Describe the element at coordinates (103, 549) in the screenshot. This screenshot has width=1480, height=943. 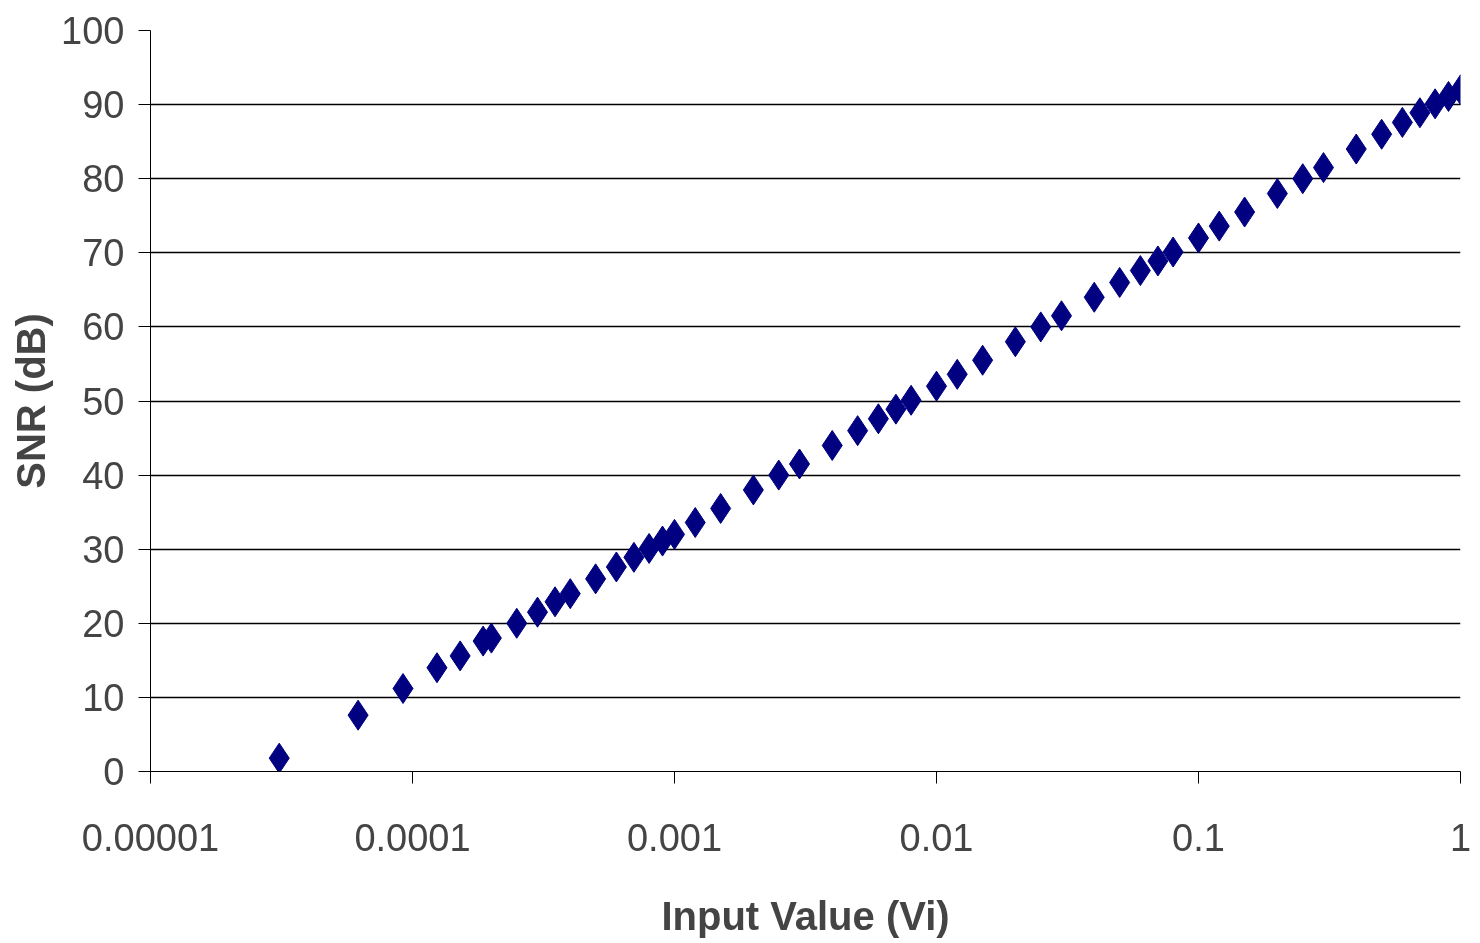
I see `y-tick-label: 30` at that location.